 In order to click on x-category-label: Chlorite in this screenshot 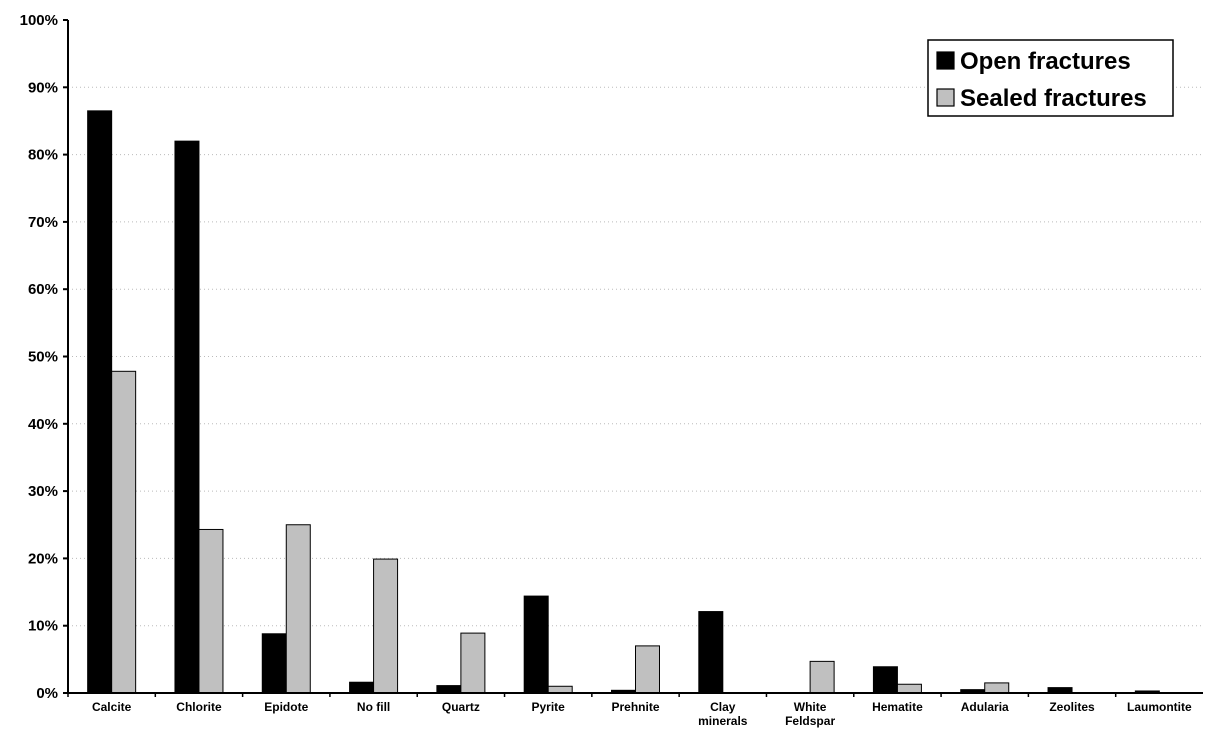, I will do `click(199, 707)`.